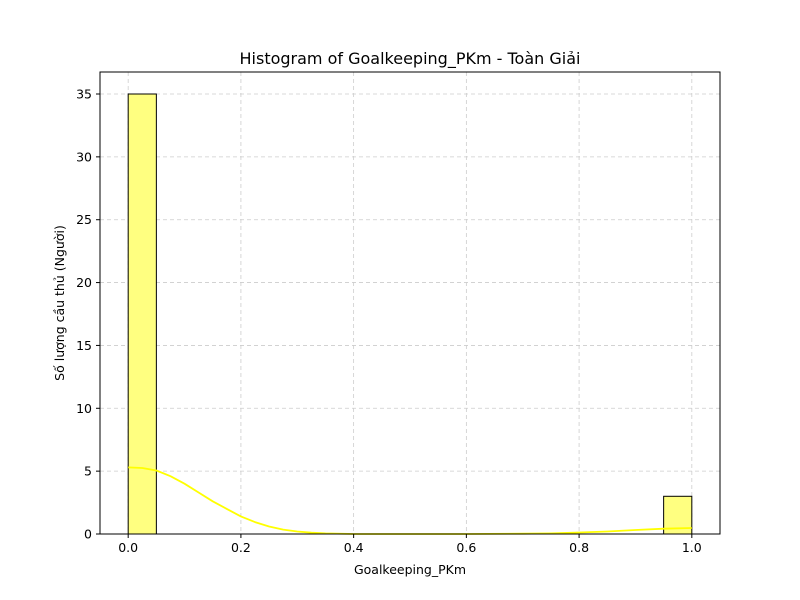 The image size is (800, 600). I want to click on y-axis-label: Số lượng cầu thủ (Người), so click(59, 303).